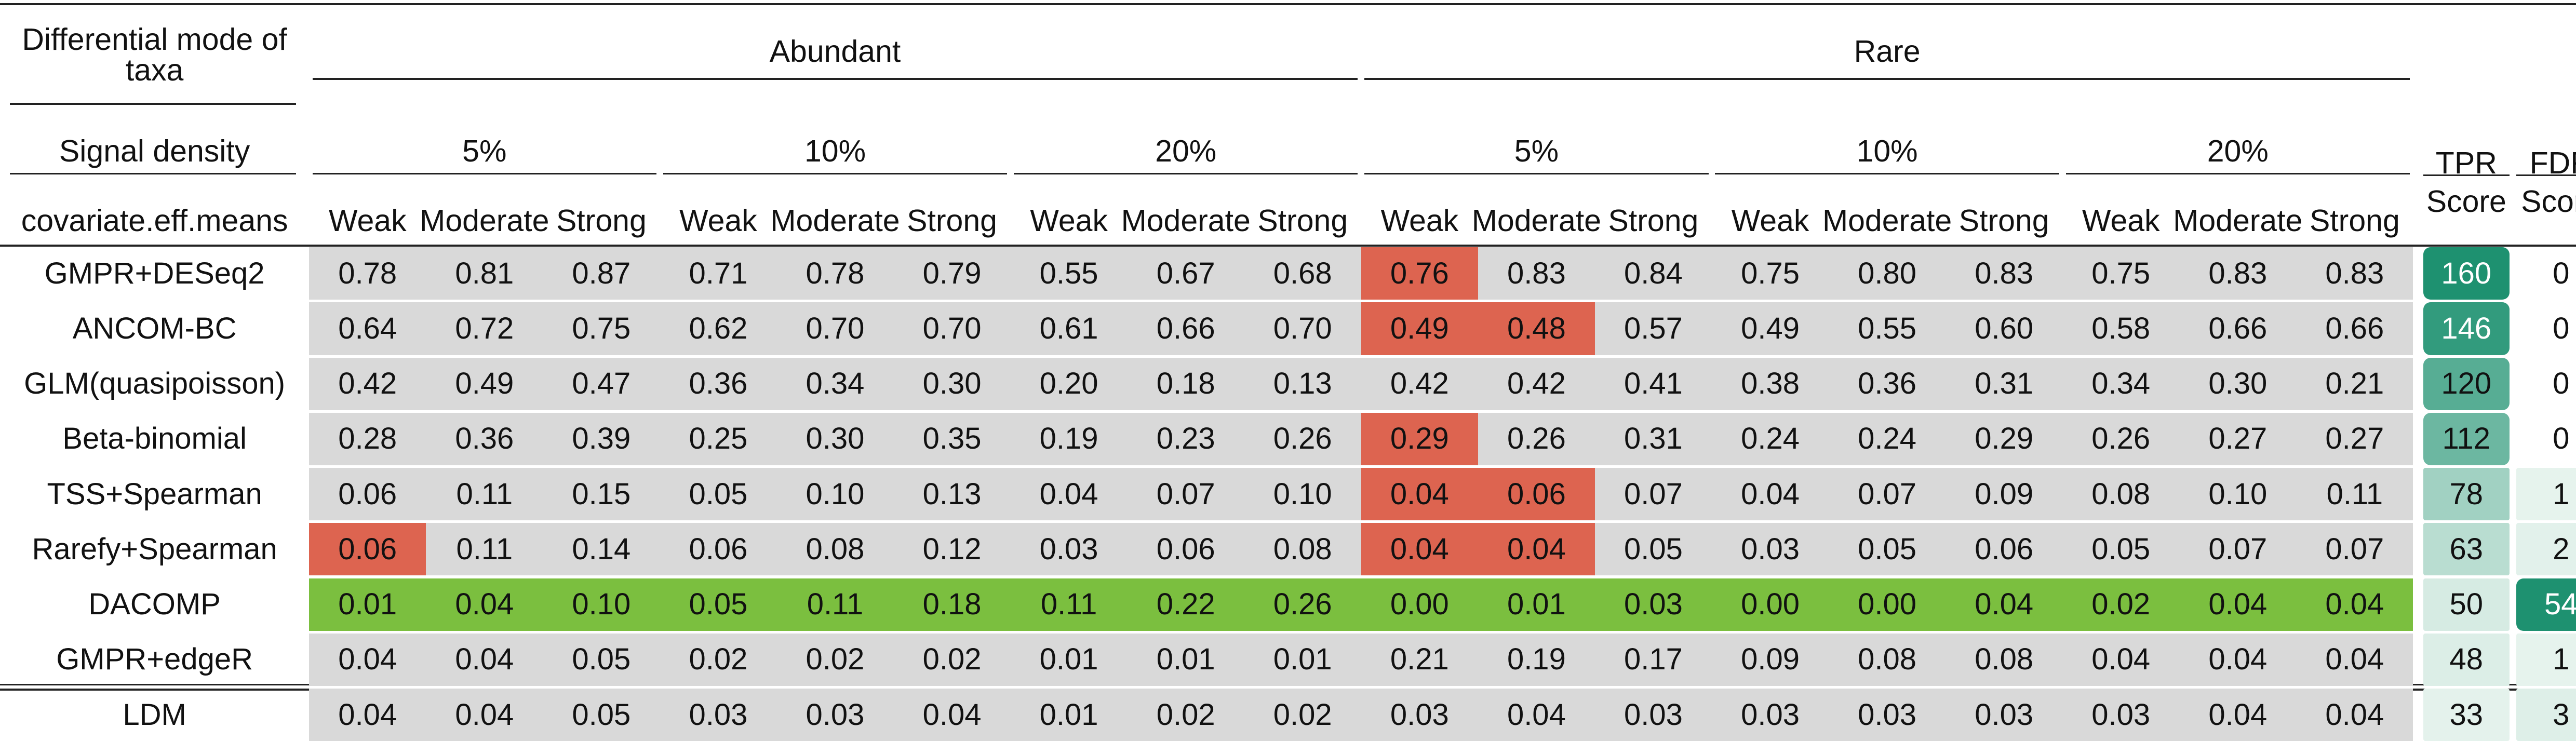  Describe the element at coordinates (2354, 221) in the screenshot. I see `effect-col-17-label: Strong` at that location.